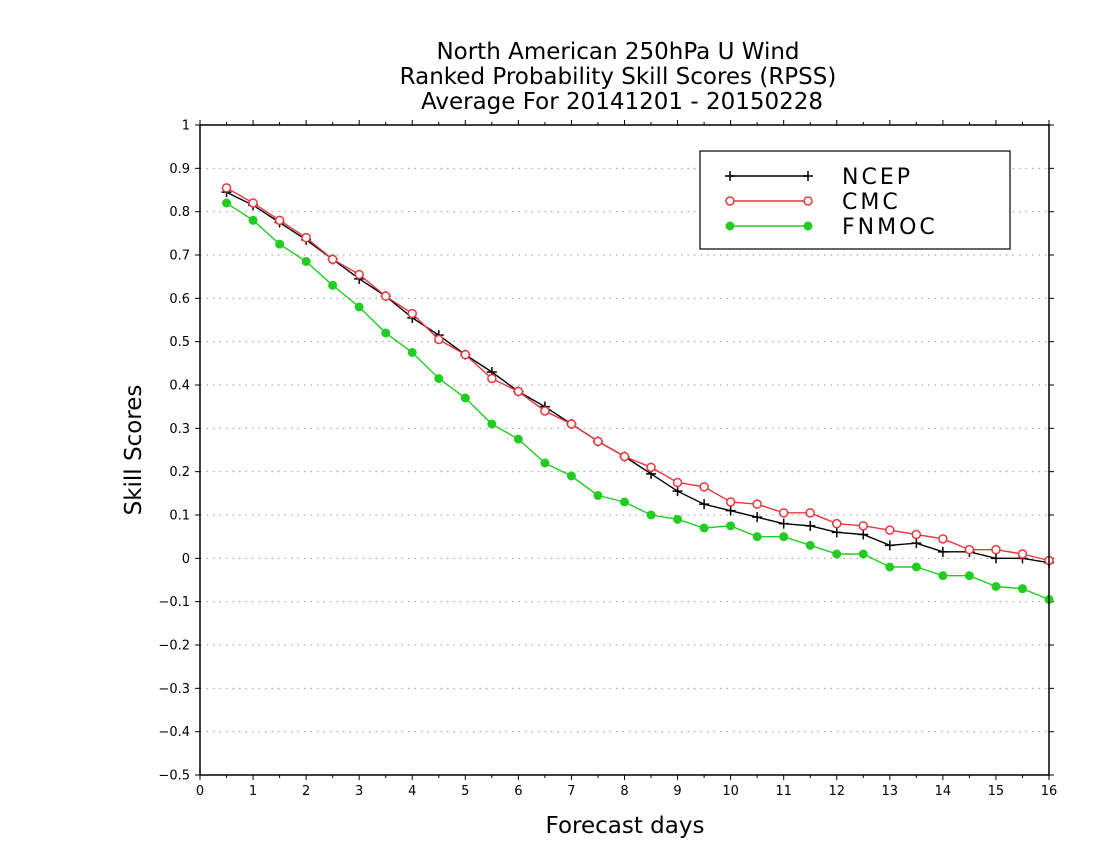 The width and height of the screenshot is (1100, 850). I want to click on x-tick-label: 13, so click(890, 791).